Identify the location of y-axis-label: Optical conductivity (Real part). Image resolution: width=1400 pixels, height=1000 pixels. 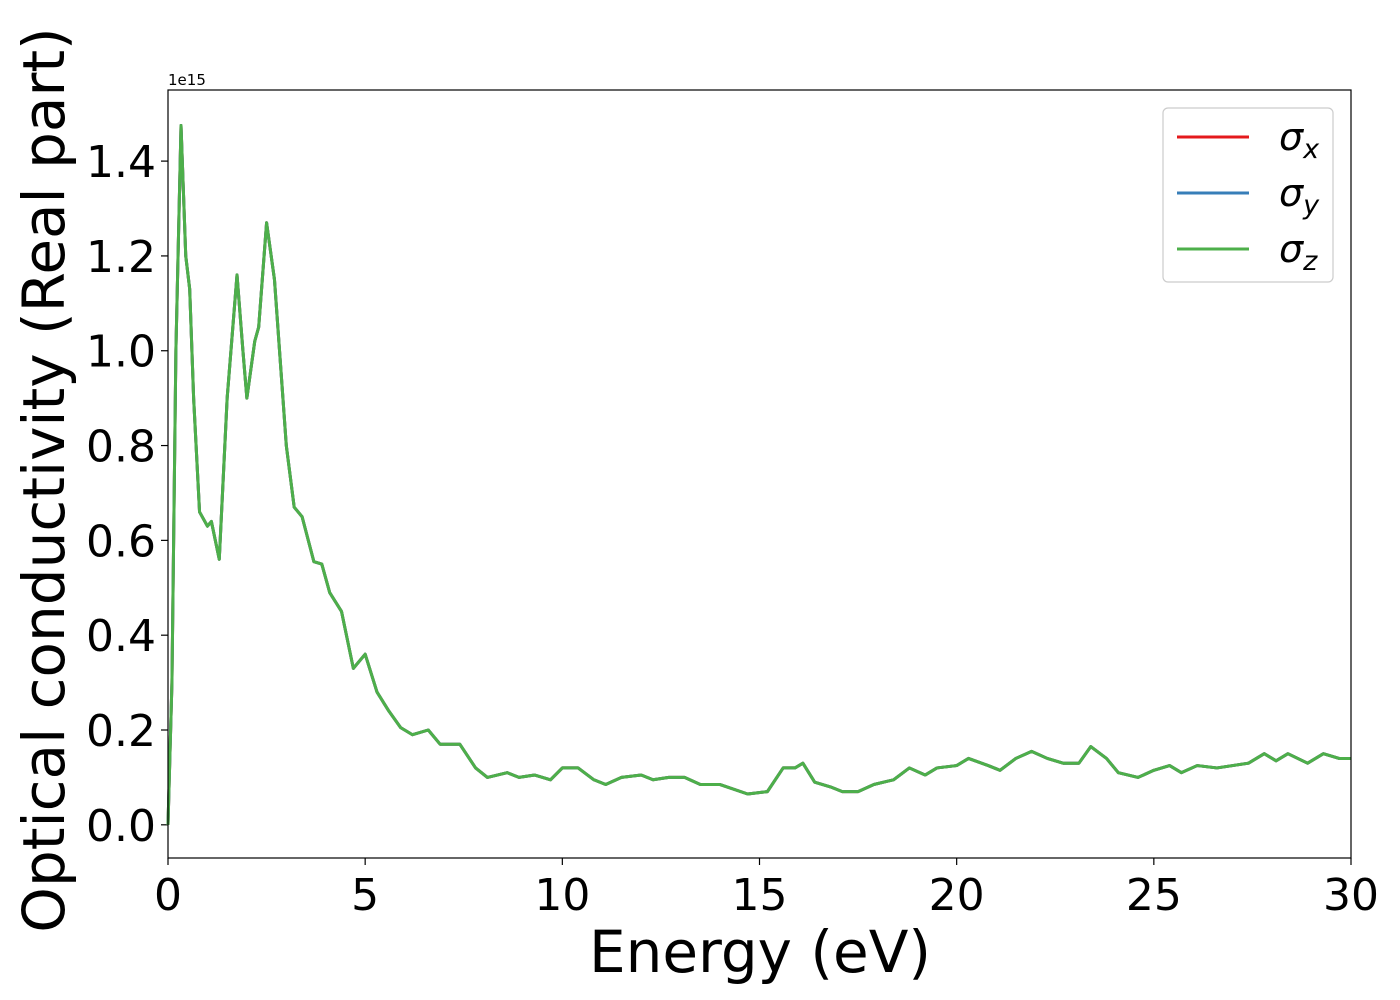
(44, 479).